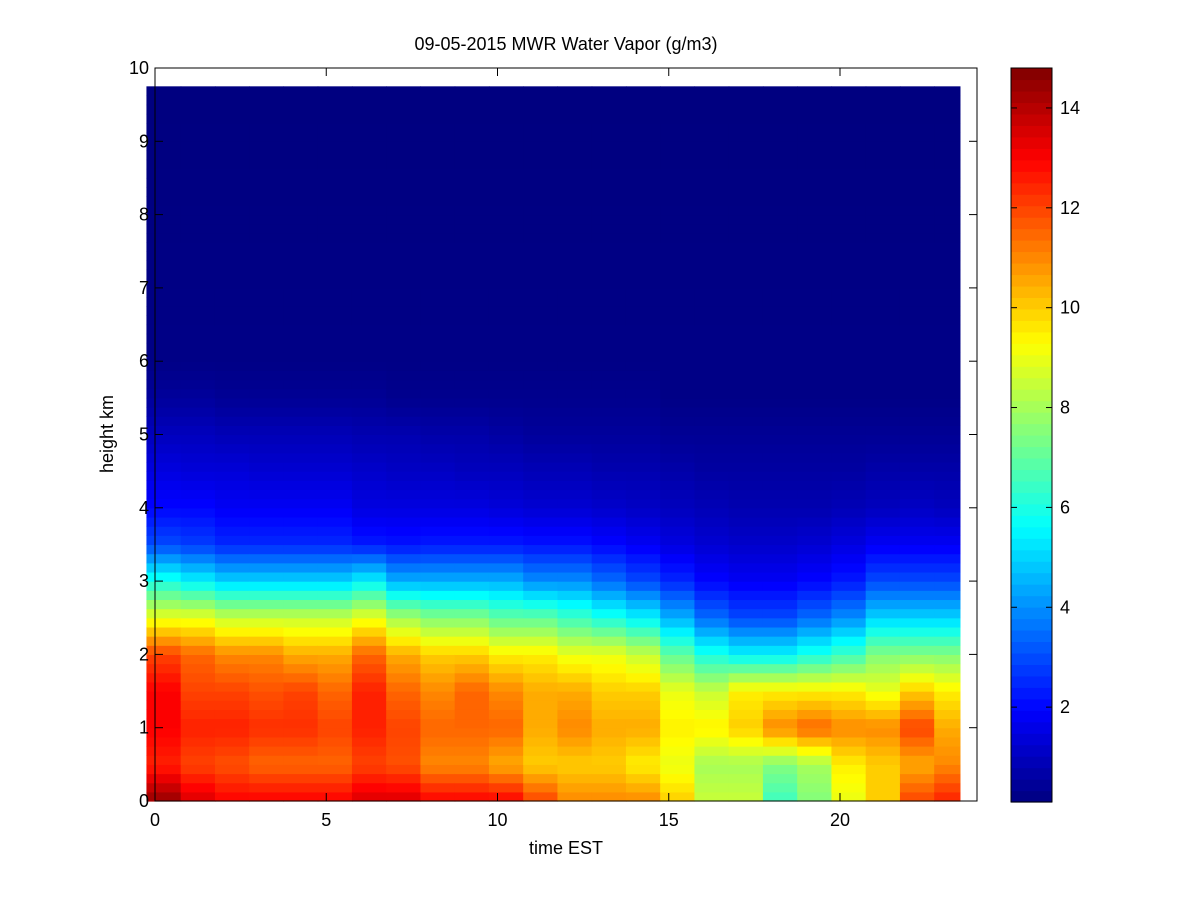 The image size is (1200, 900). I want to click on colorbar-tick-label: 4, so click(1065, 607).